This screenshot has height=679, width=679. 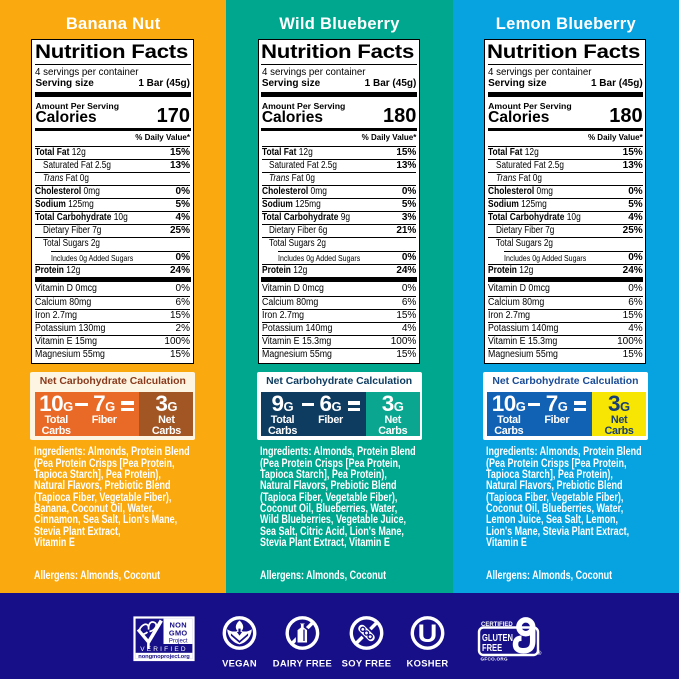 I want to click on svg-text: DAIRY FREE, so click(x=302, y=663).